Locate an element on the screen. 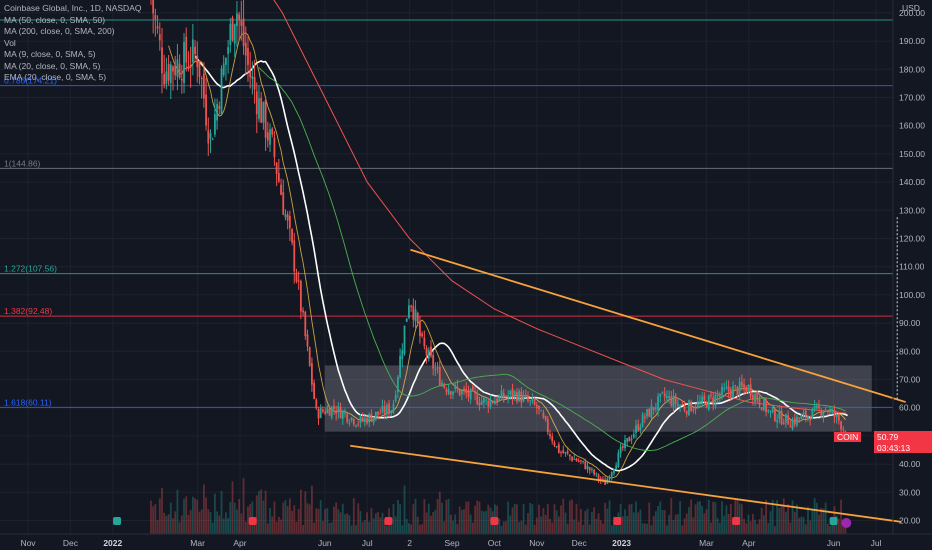  indicator-ema20: EMA (20, close, 0, SMA, 5) is located at coordinates (55, 77).